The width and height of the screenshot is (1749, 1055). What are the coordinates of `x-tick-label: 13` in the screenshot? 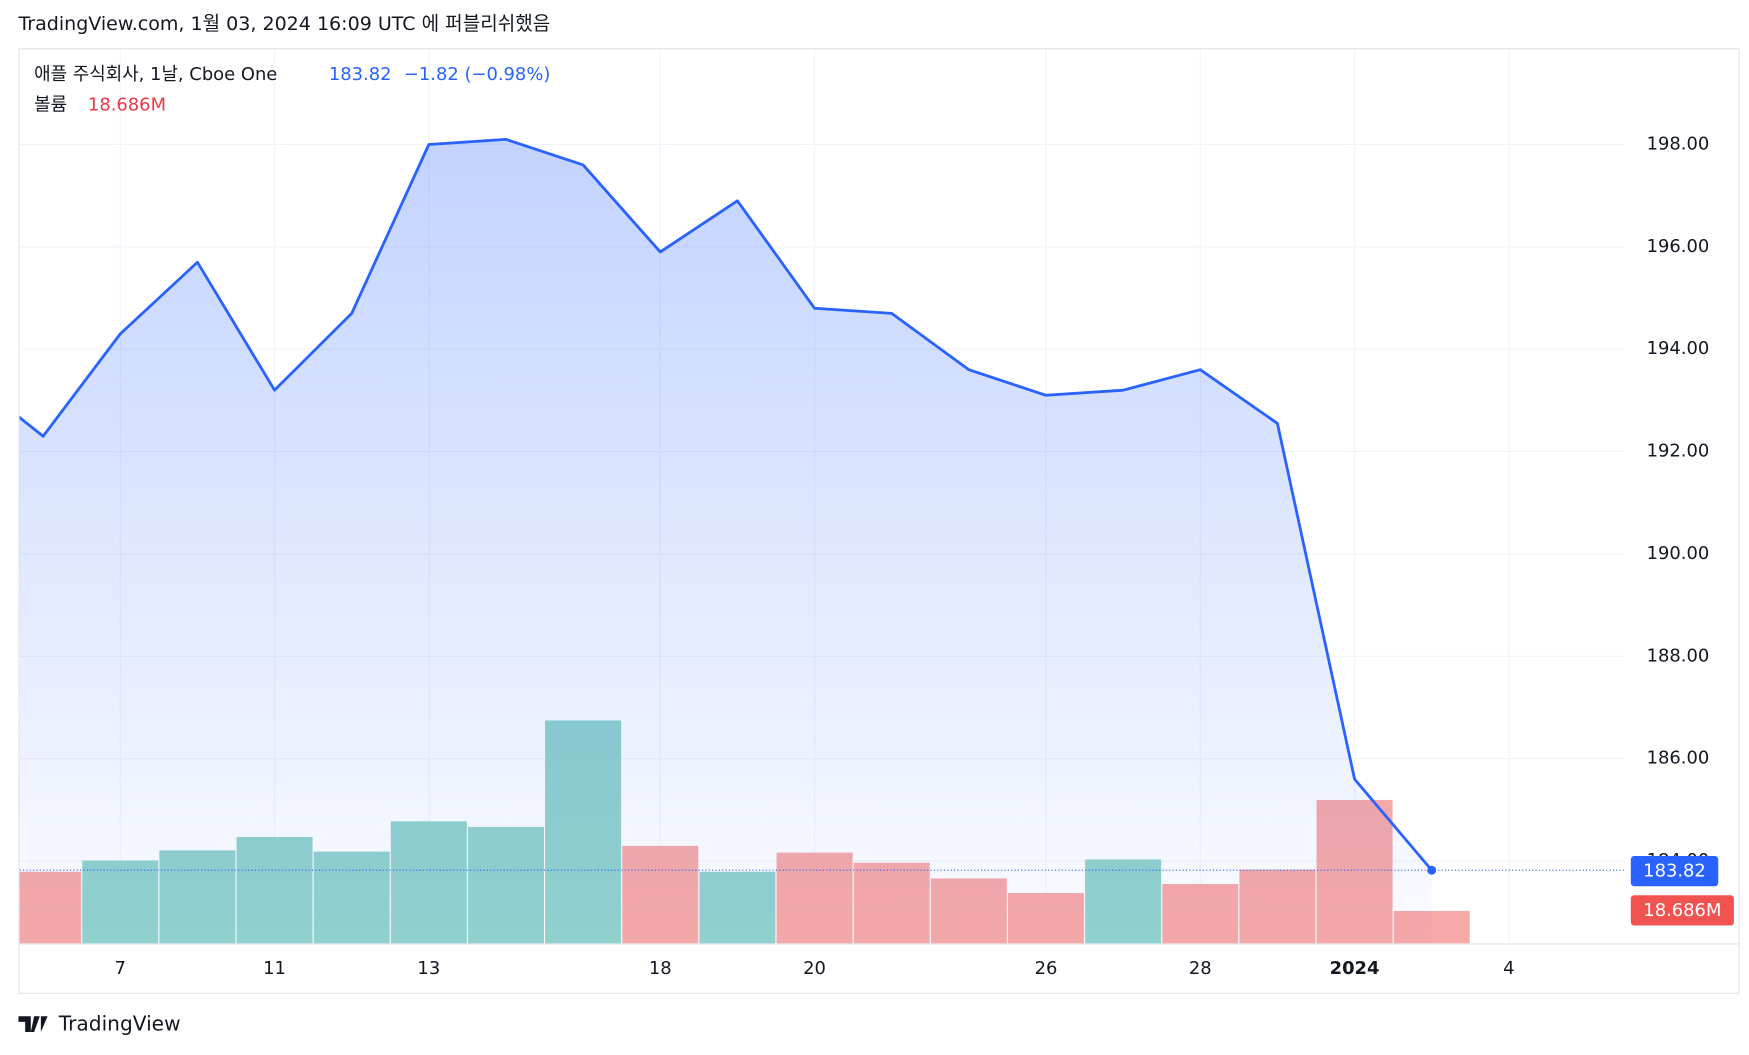 It's located at (428, 968).